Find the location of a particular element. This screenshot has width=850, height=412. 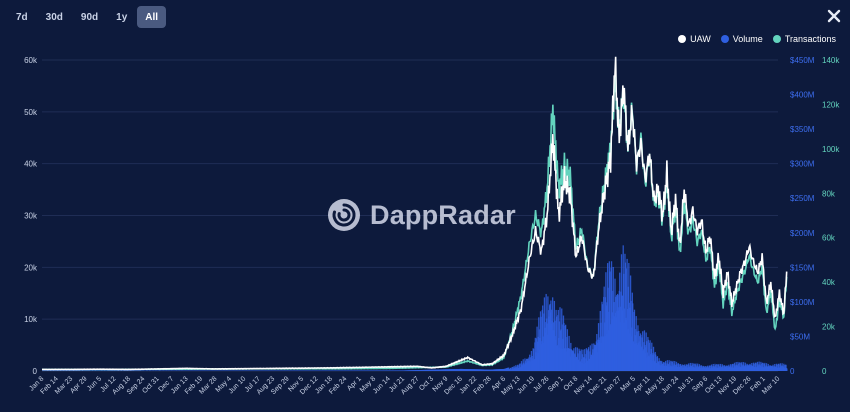

y-volume-tick-label: $400M is located at coordinates (802, 95).